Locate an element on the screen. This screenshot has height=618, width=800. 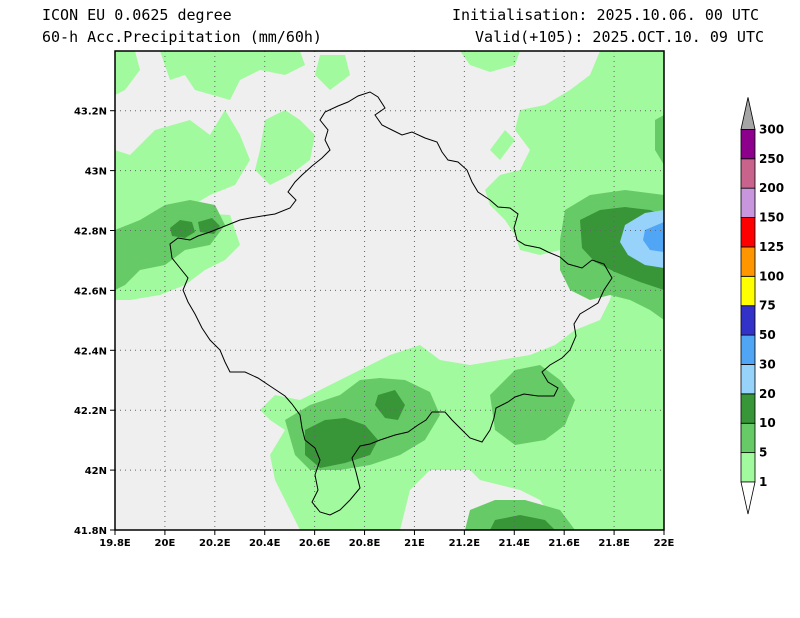
y-tick-label: 42.6N is located at coordinates (90, 291).